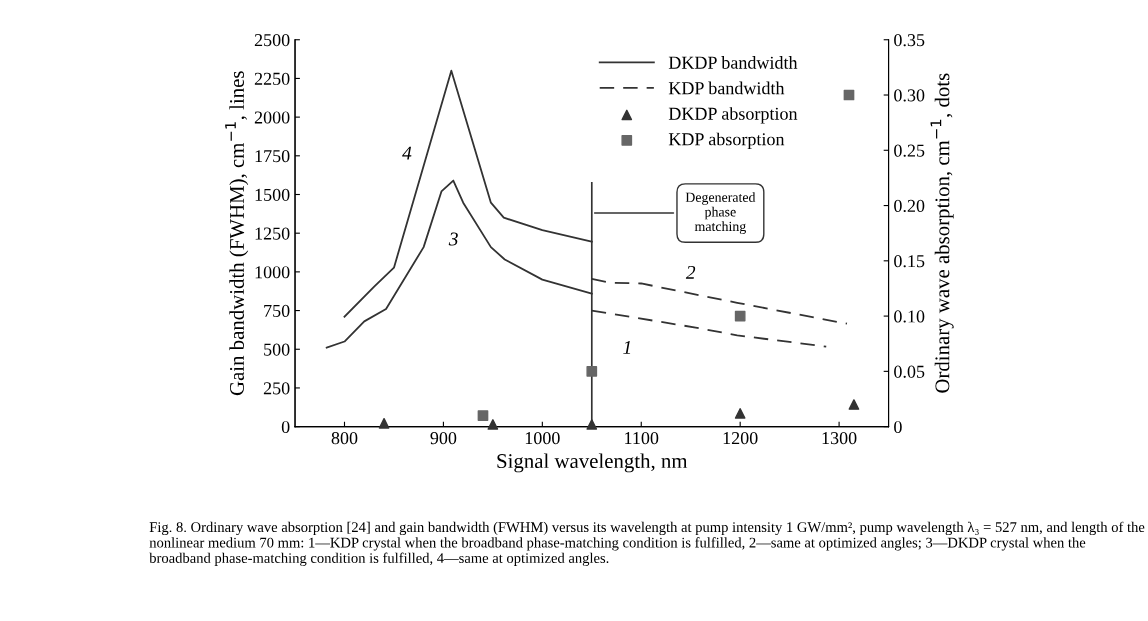  Describe the element at coordinates (942, 233) in the screenshot. I see `y2-axis-title: Ordinary wave absorption, cm$^{−1}$, dots` at that location.